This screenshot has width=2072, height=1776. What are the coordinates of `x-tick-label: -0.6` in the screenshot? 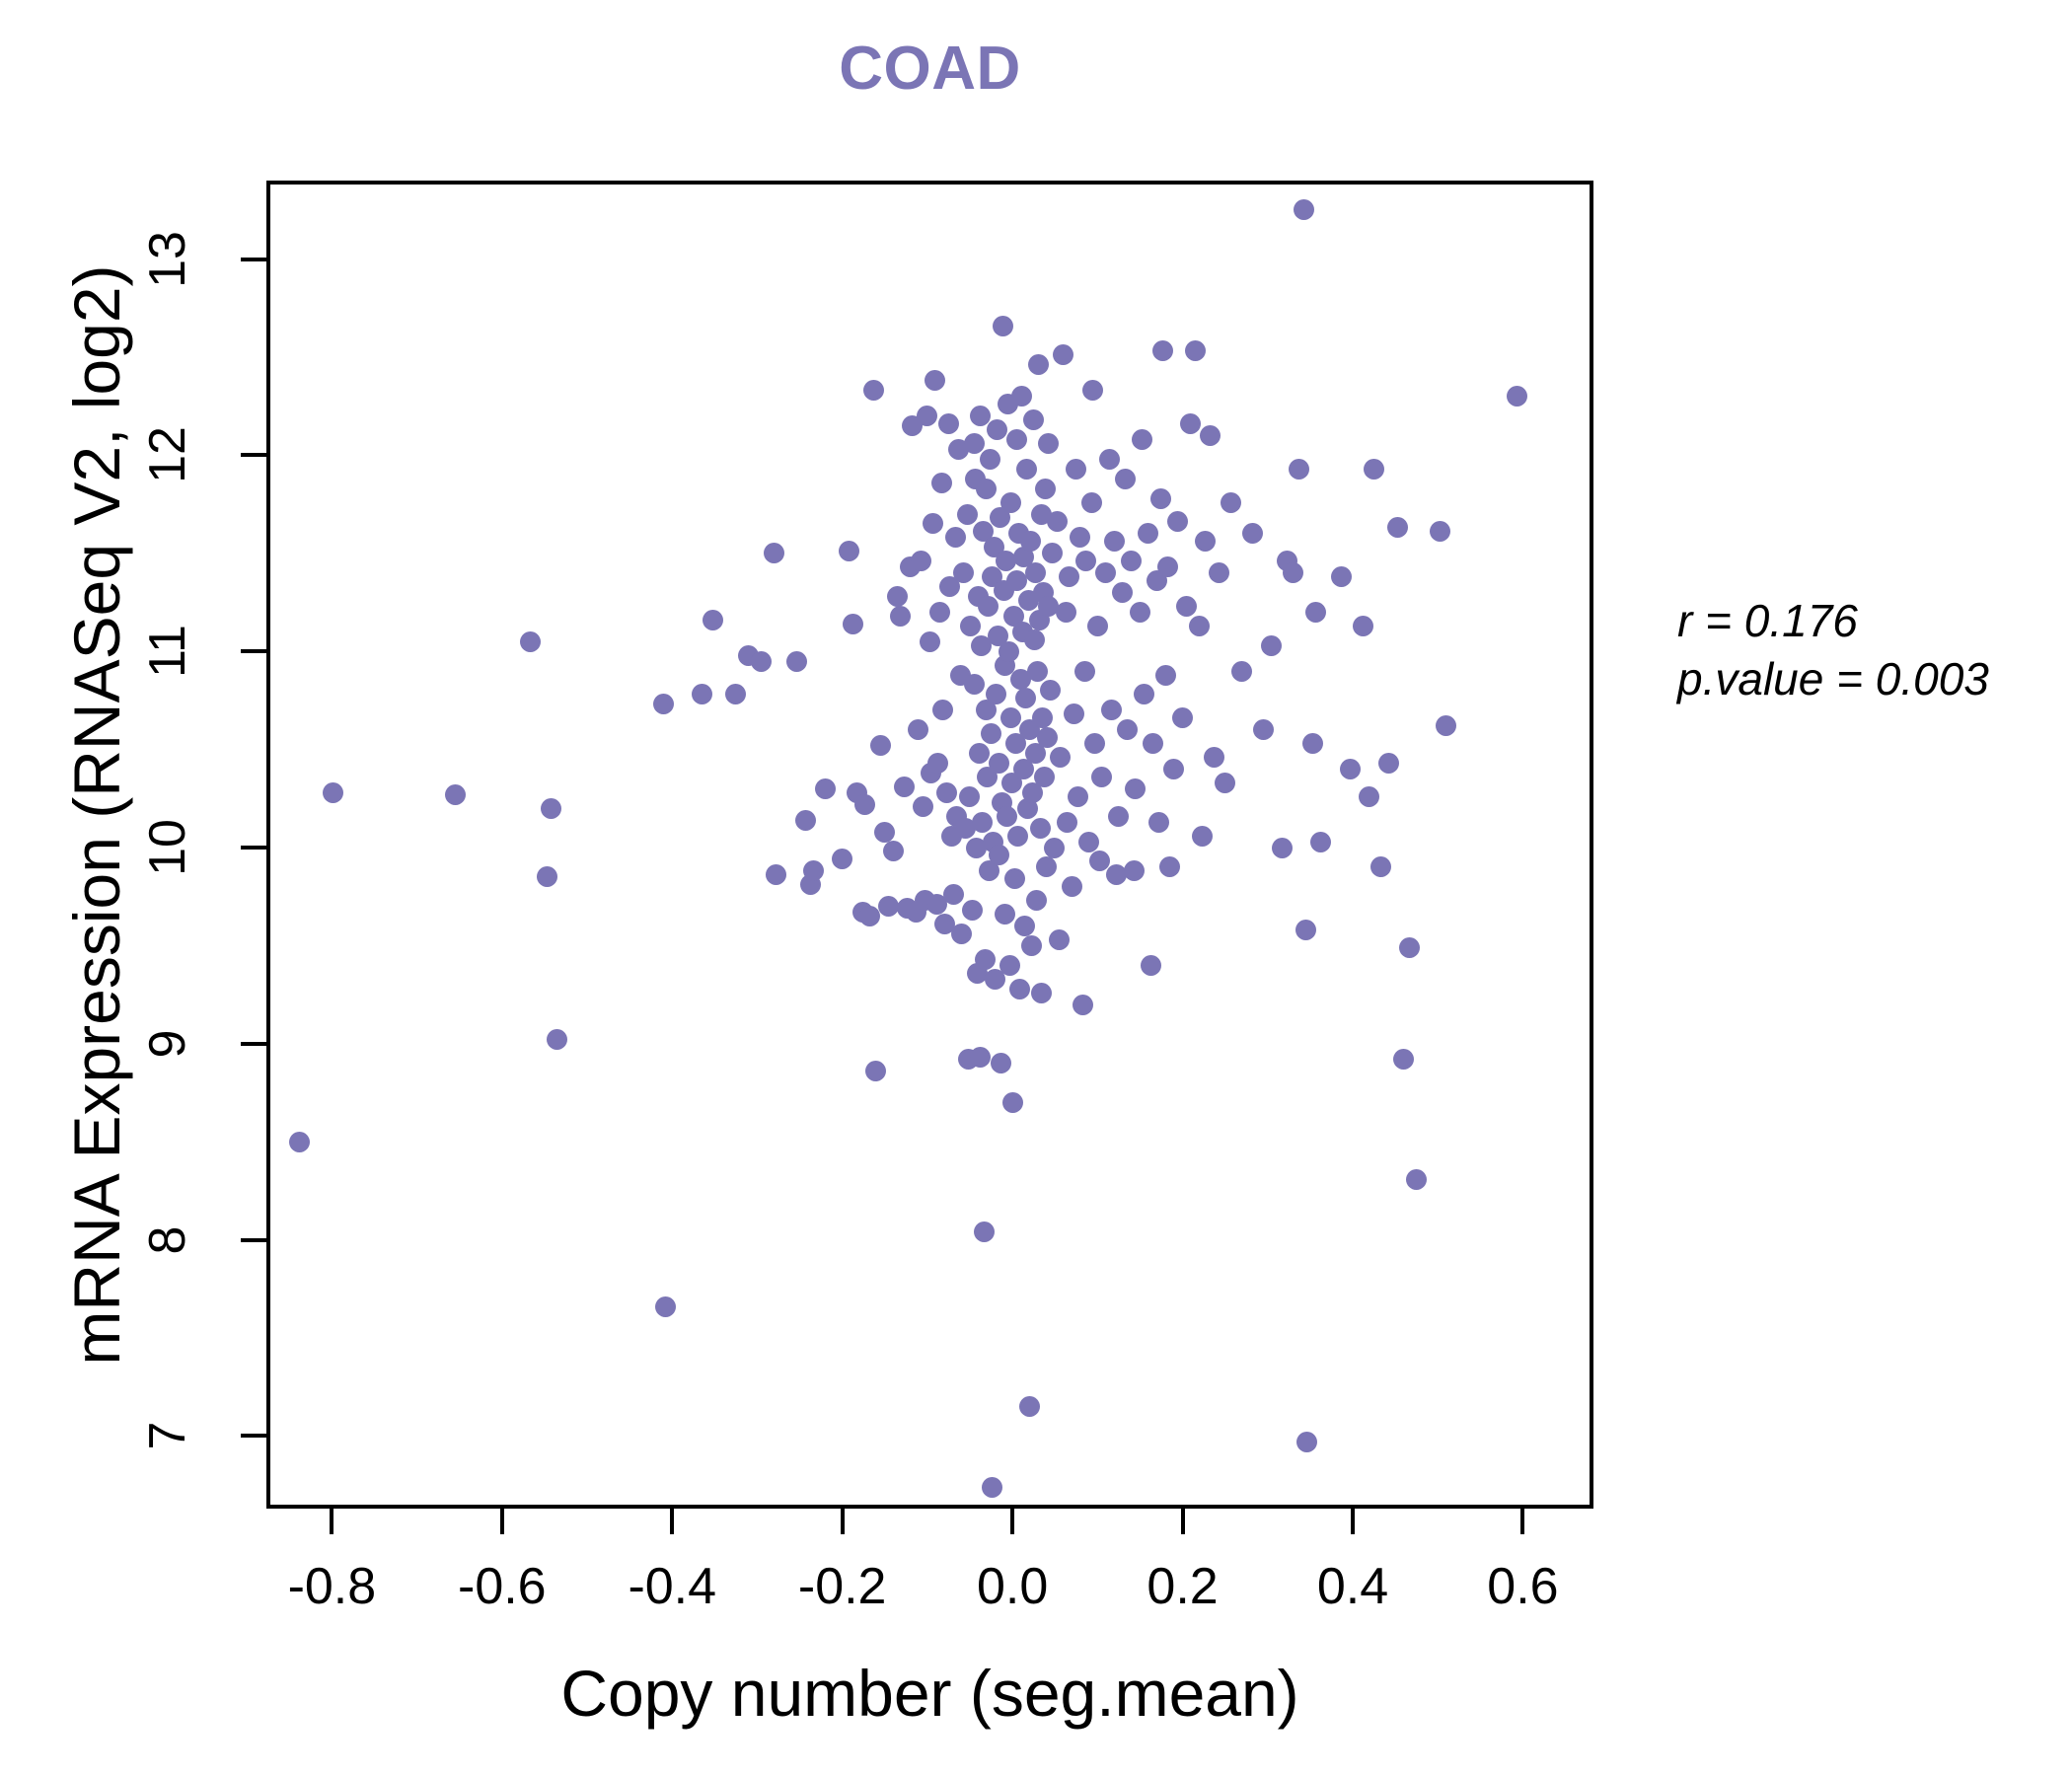 It's located at (503, 1587).